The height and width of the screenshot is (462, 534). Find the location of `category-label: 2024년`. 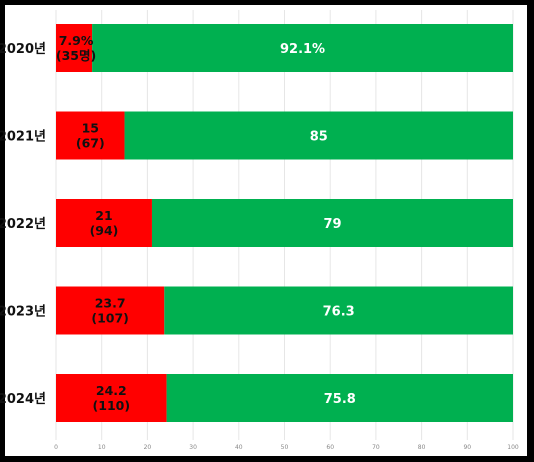

category-label: 2024년 is located at coordinates (23, 399).